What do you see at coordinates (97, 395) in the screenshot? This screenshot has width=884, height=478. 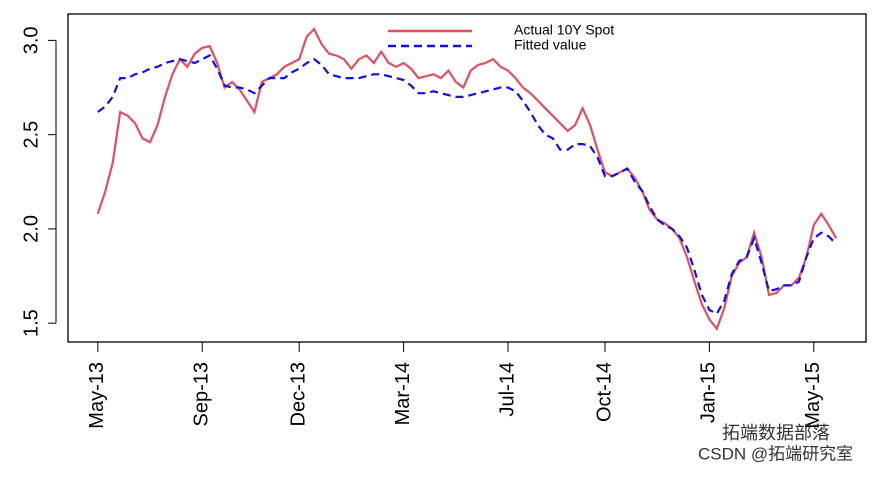 I see `x-tick-label: May-13` at bounding box center [97, 395].